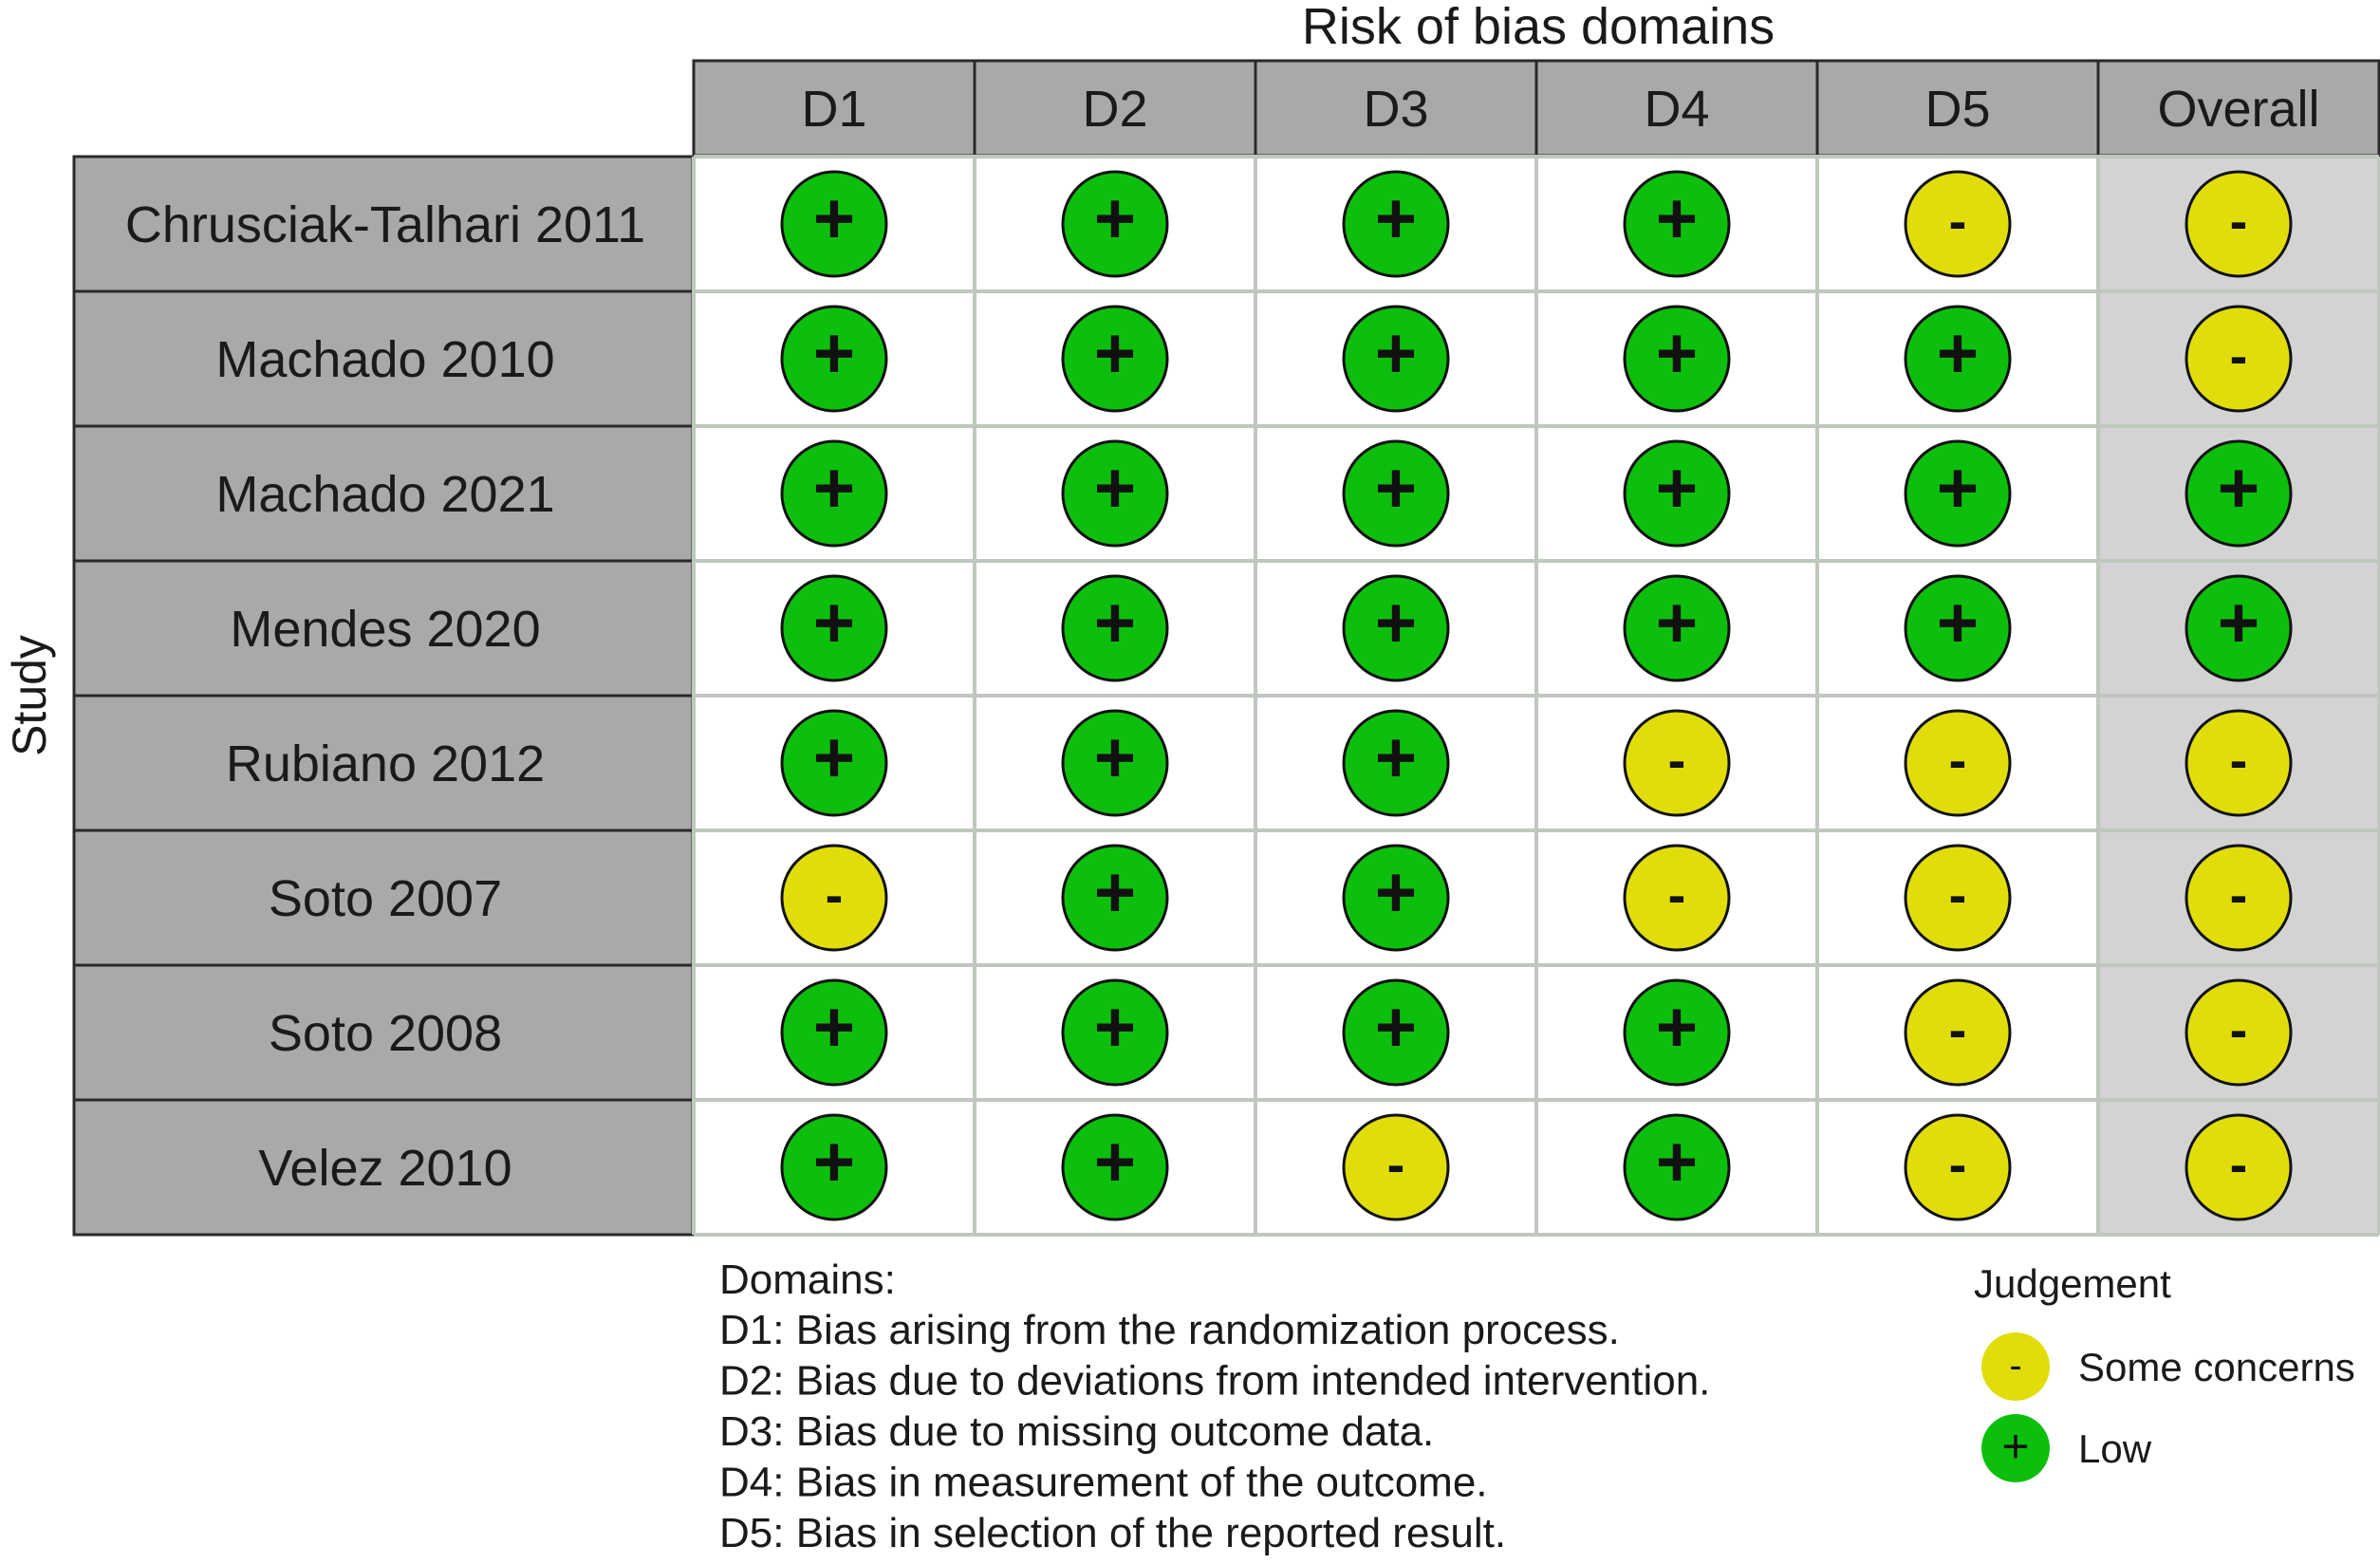 This screenshot has width=2380, height=1564. Describe the element at coordinates (385, 1168) in the screenshot. I see `study-label: Velez 2010` at that location.